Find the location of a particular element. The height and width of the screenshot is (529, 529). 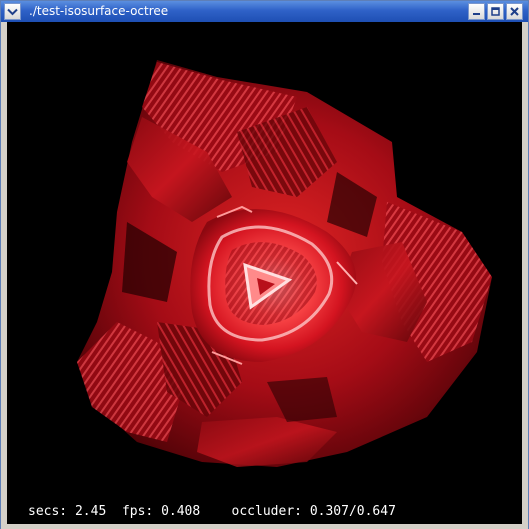

fps-label: fps: is located at coordinates (137, 511).